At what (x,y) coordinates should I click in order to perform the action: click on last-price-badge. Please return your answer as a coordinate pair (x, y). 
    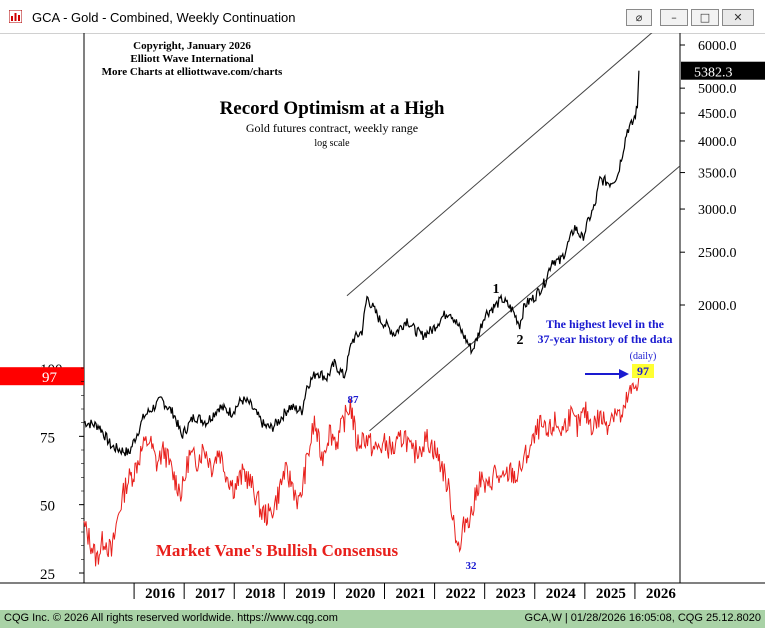
    Looking at the image, I should click on (723, 70).